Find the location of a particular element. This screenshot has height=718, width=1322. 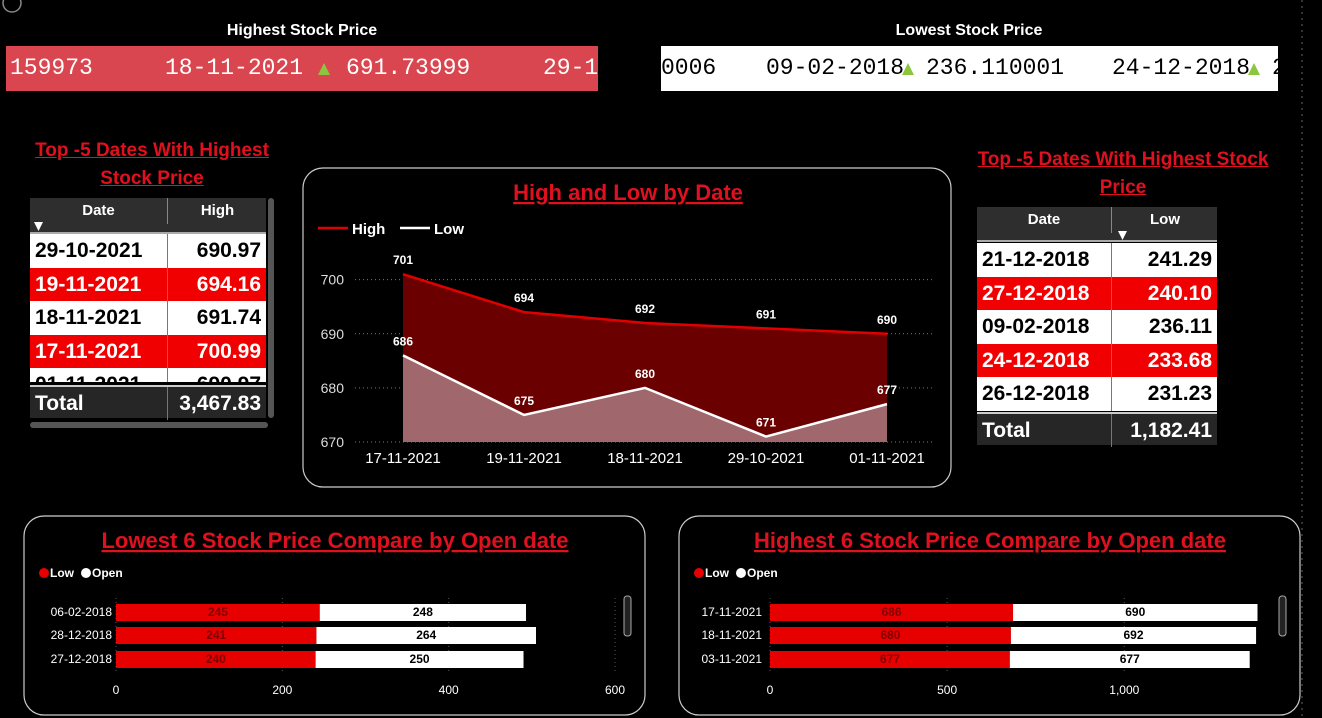

ticker-item: 2 is located at coordinates (1275, 68).